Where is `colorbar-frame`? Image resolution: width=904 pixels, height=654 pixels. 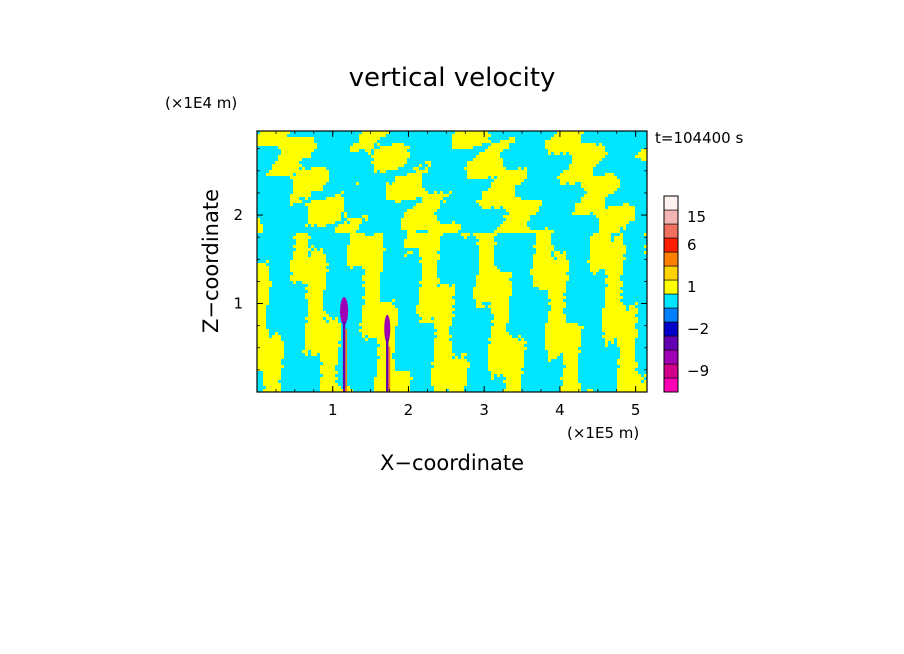 colorbar-frame is located at coordinates (671, 294).